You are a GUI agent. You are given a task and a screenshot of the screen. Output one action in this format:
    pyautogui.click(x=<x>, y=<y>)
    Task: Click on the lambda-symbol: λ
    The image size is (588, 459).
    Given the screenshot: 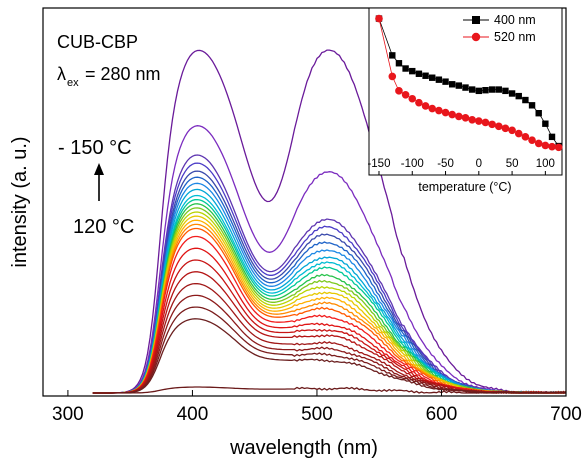 What is the action you would take?
    pyautogui.click(x=61, y=74)
    